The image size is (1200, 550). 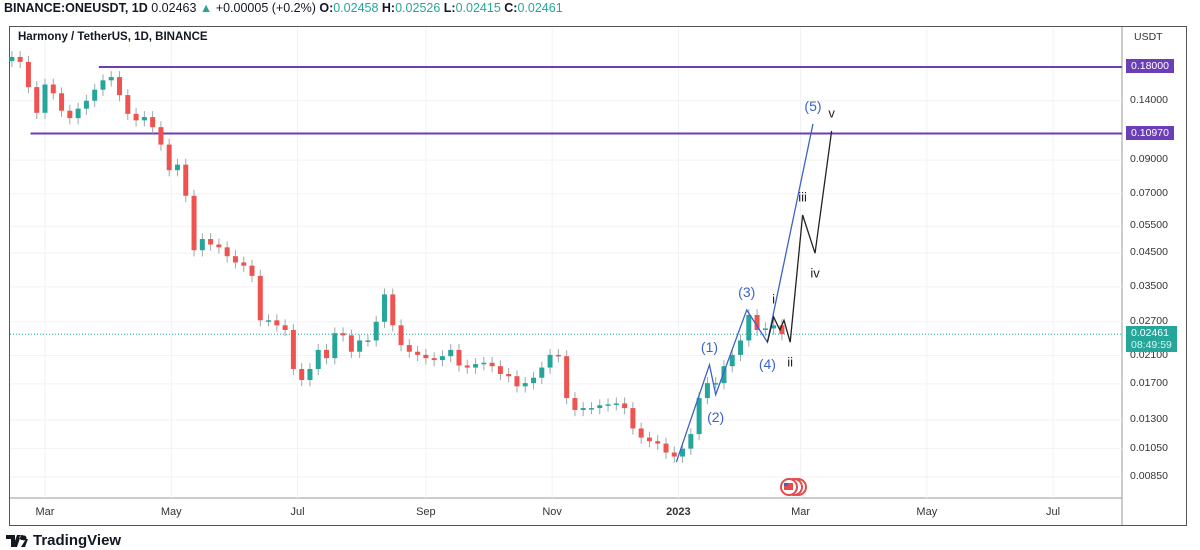 I want to click on economic-events-icon, so click(x=793, y=487).